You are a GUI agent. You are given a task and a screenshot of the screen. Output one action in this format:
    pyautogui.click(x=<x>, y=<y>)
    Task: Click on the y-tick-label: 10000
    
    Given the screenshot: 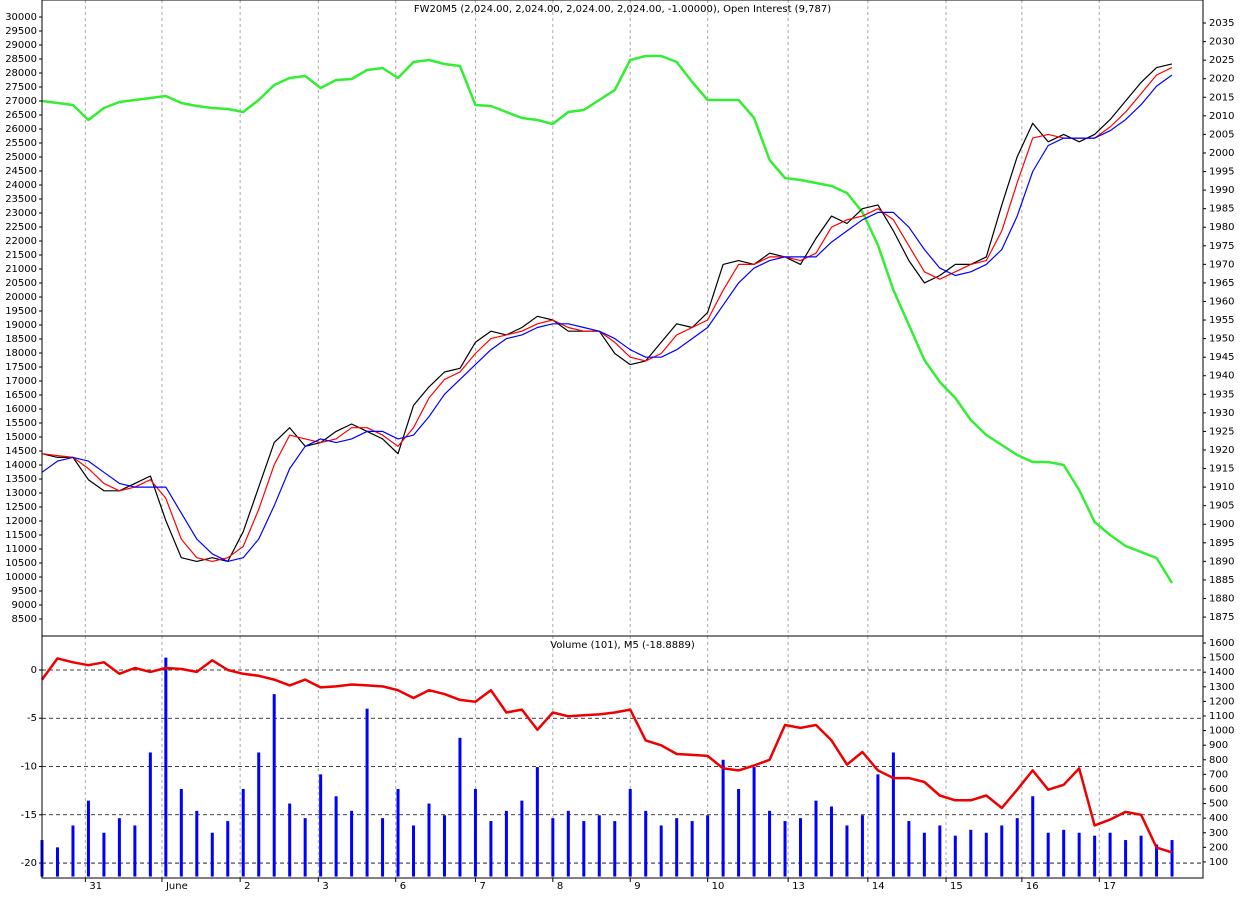 What is the action you would take?
    pyautogui.click(x=21, y=577)
    